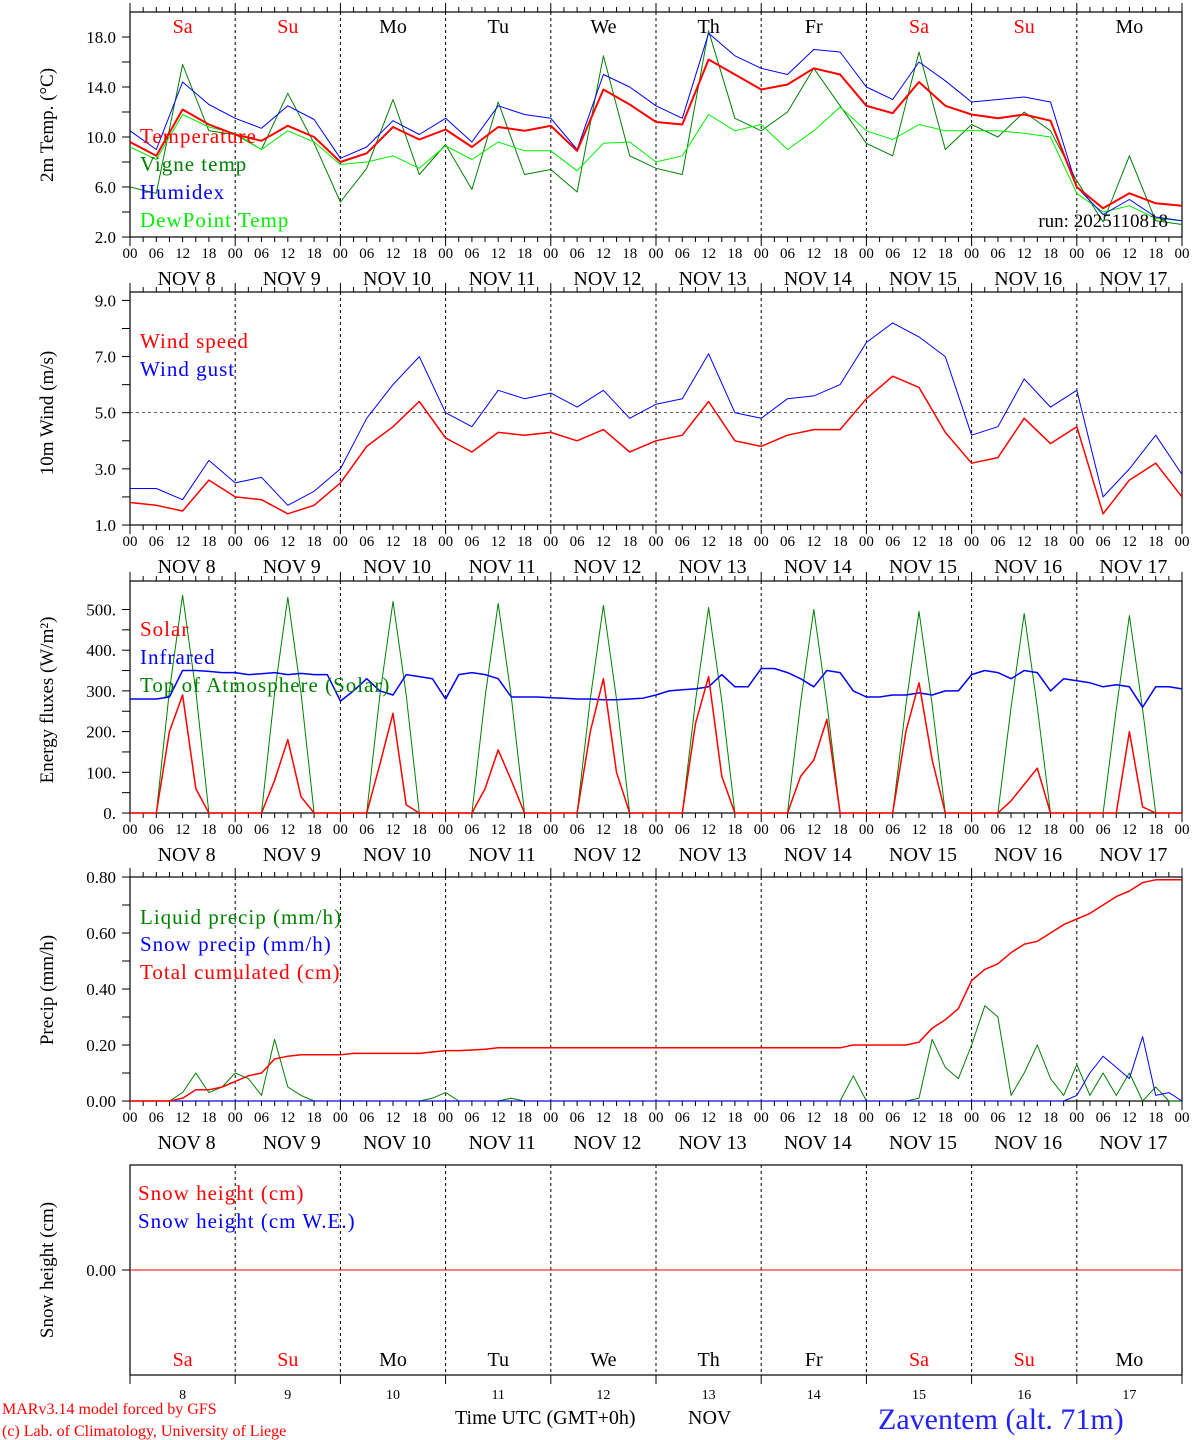 The height and width of the screenshot is (1440, 1194). I want to click on day-name-label: Tu, so click(498, 1360).